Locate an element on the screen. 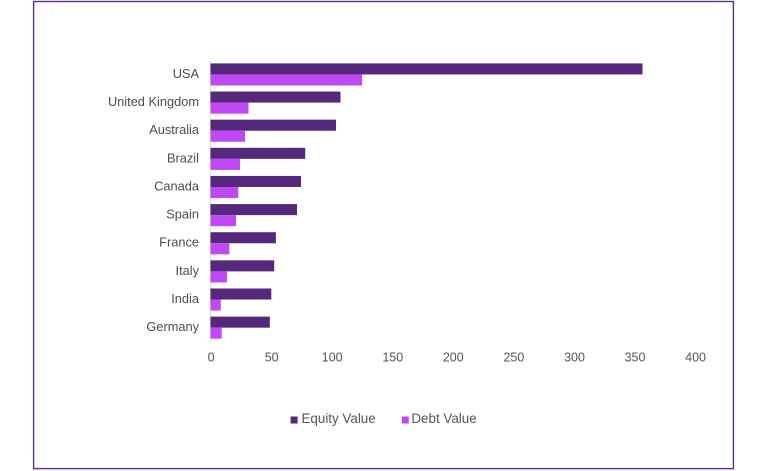 This screenshot has height=471, width=768. svg-text: USA is located at coordinates (186, 73).